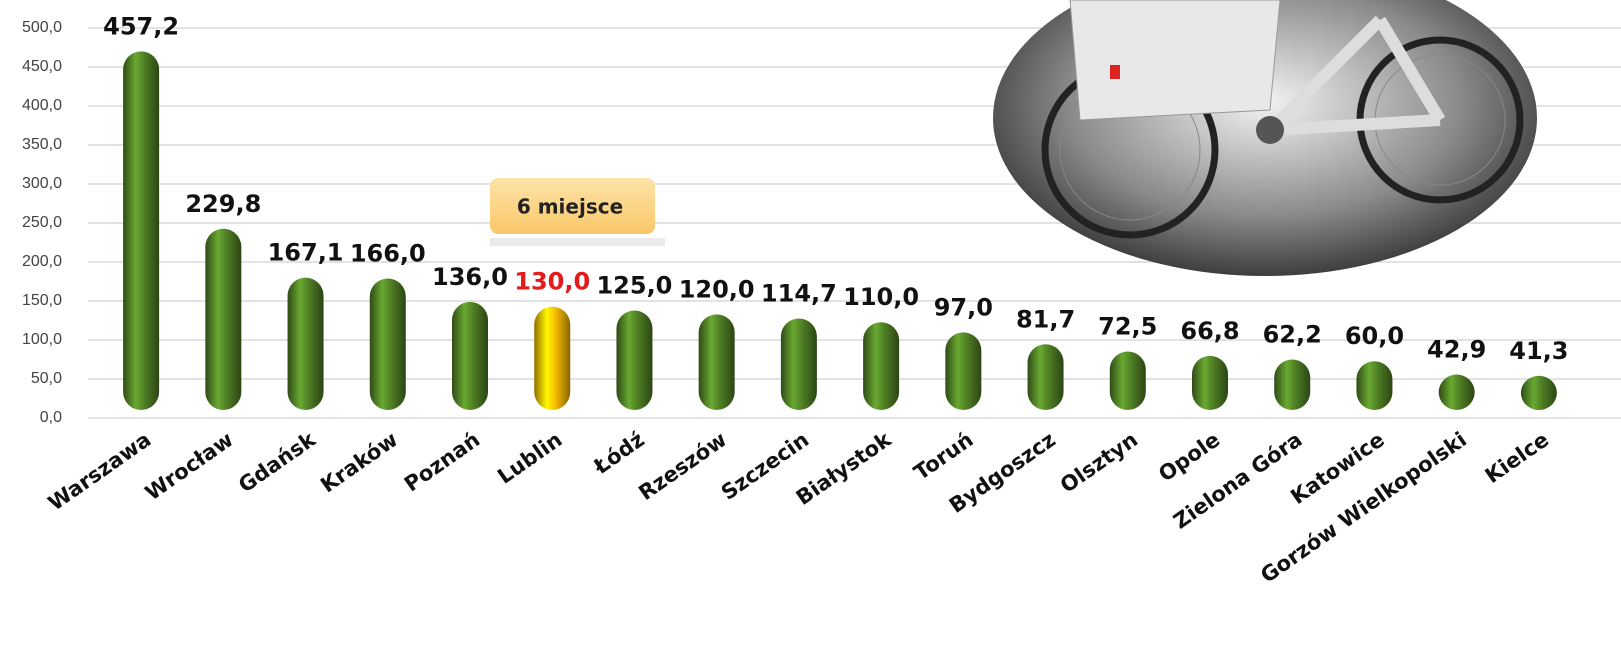  I want to click on x-tick-label: Łódź, so click(619, 453).